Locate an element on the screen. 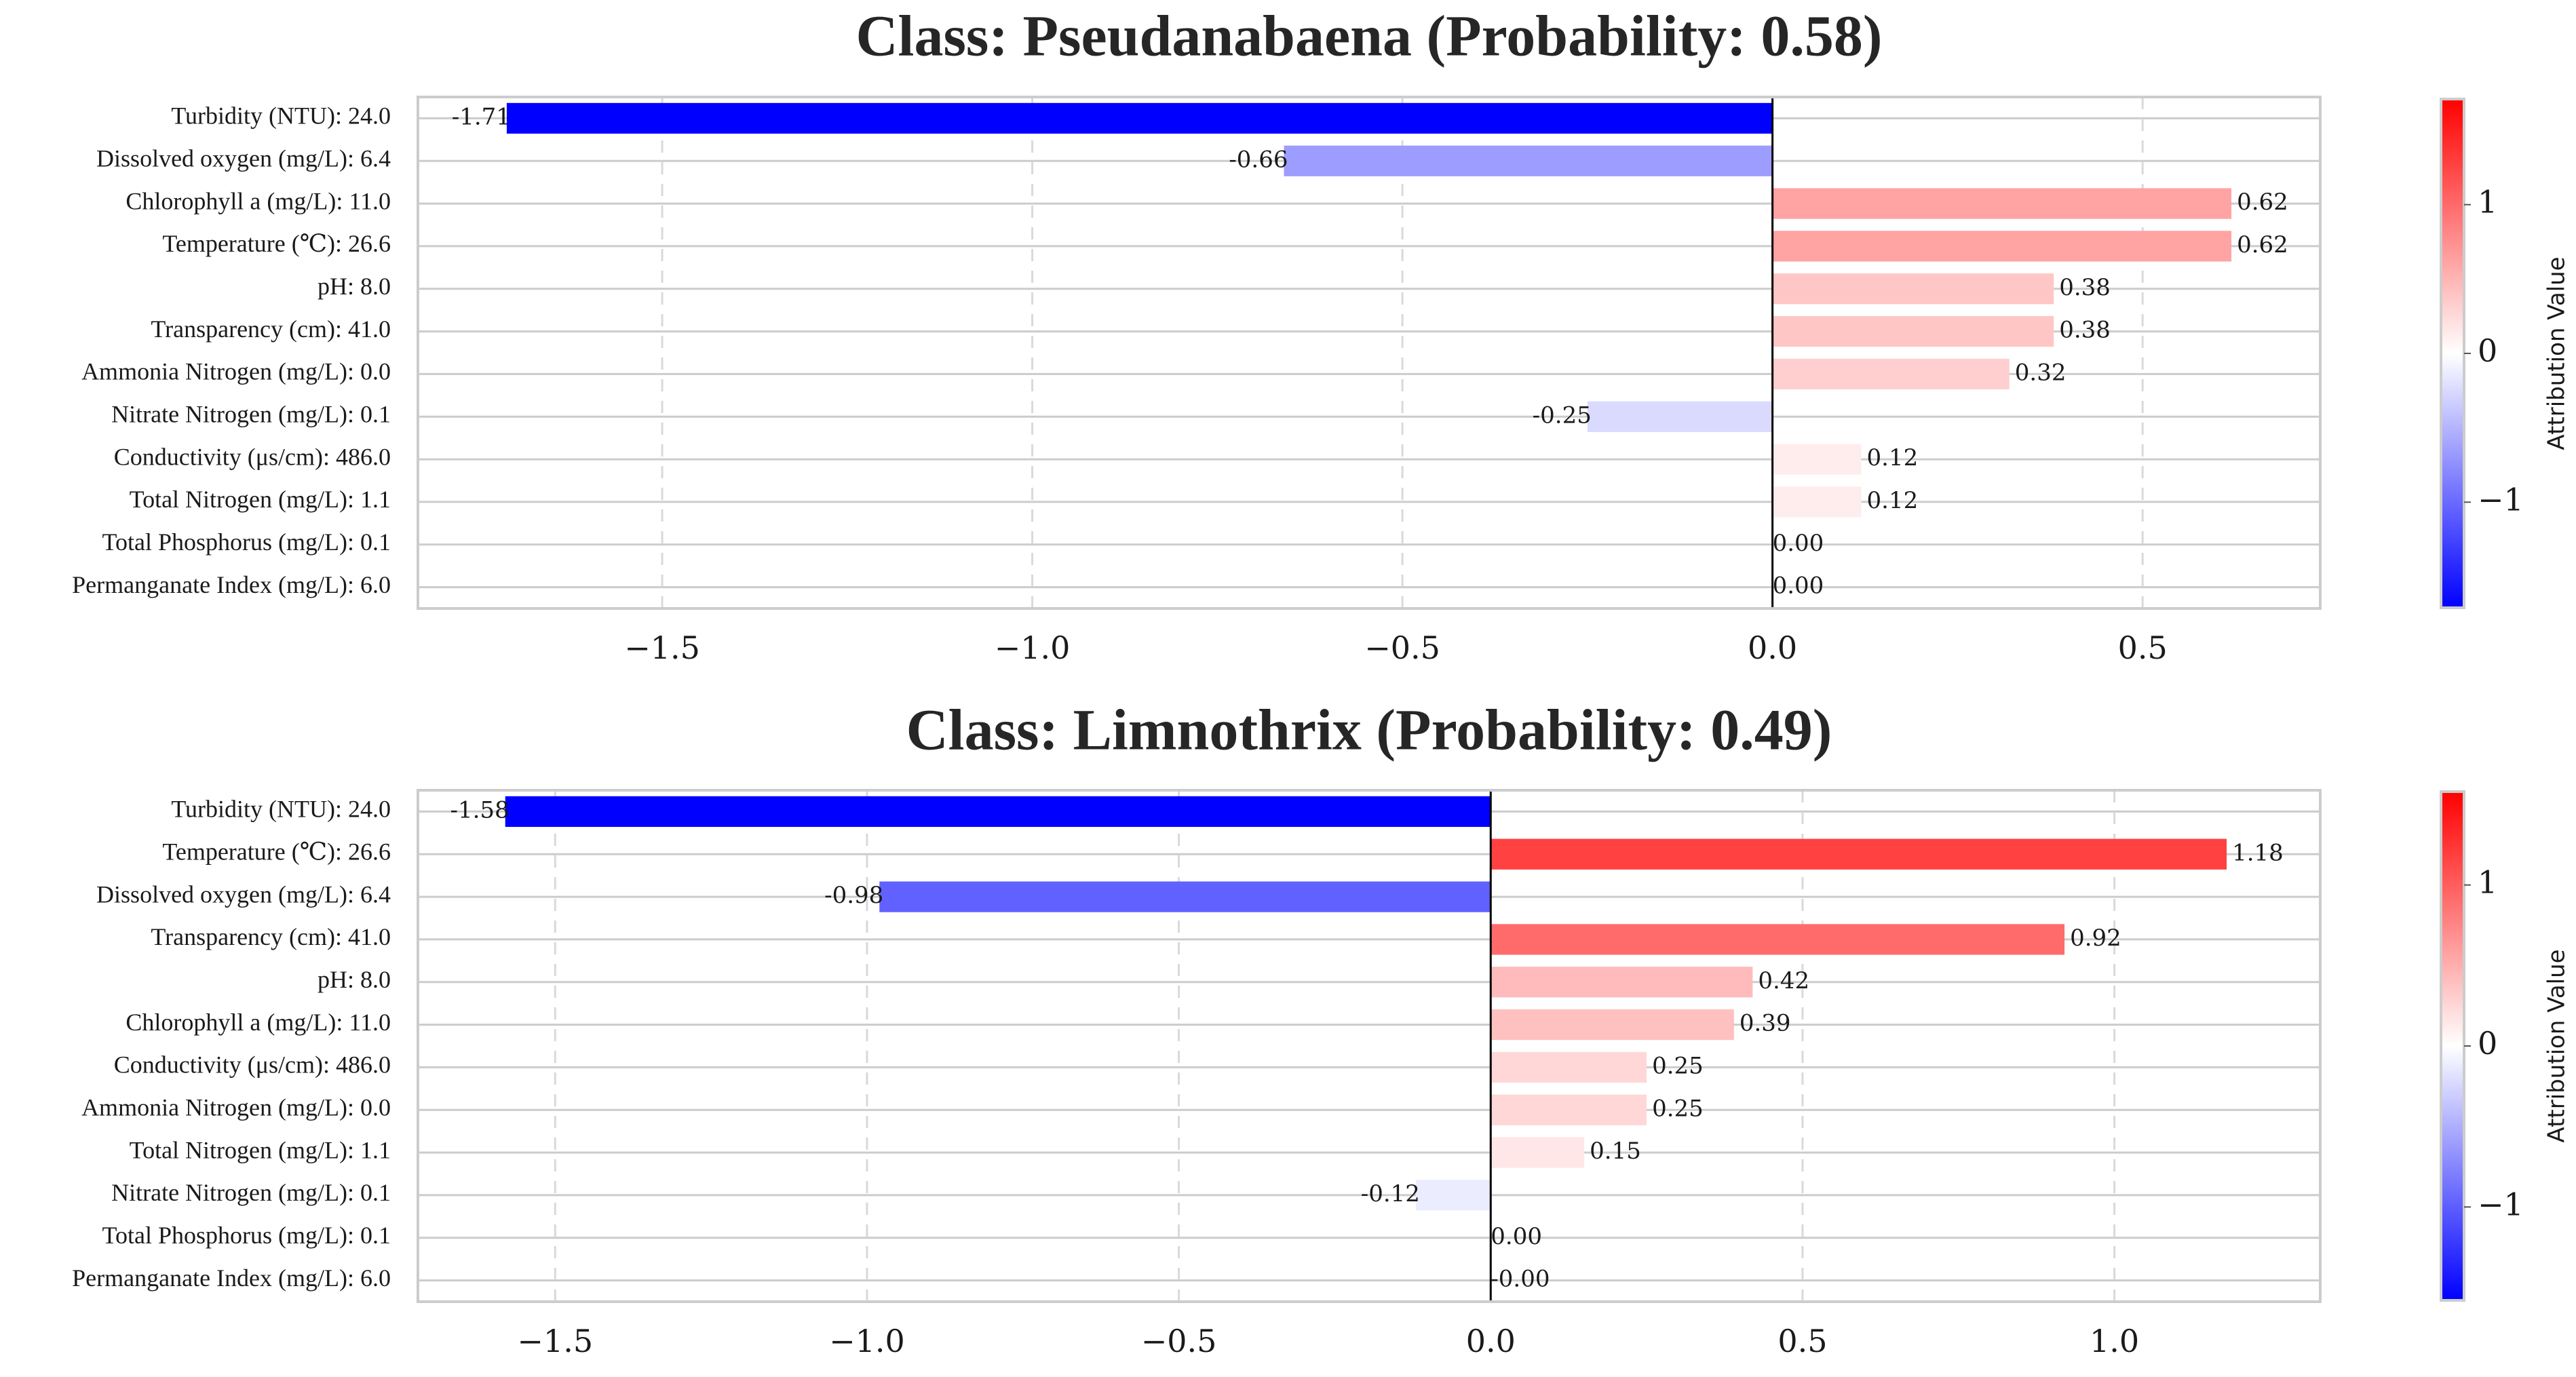  data-label: -0.00 is located at coordinates (1520, 1279).